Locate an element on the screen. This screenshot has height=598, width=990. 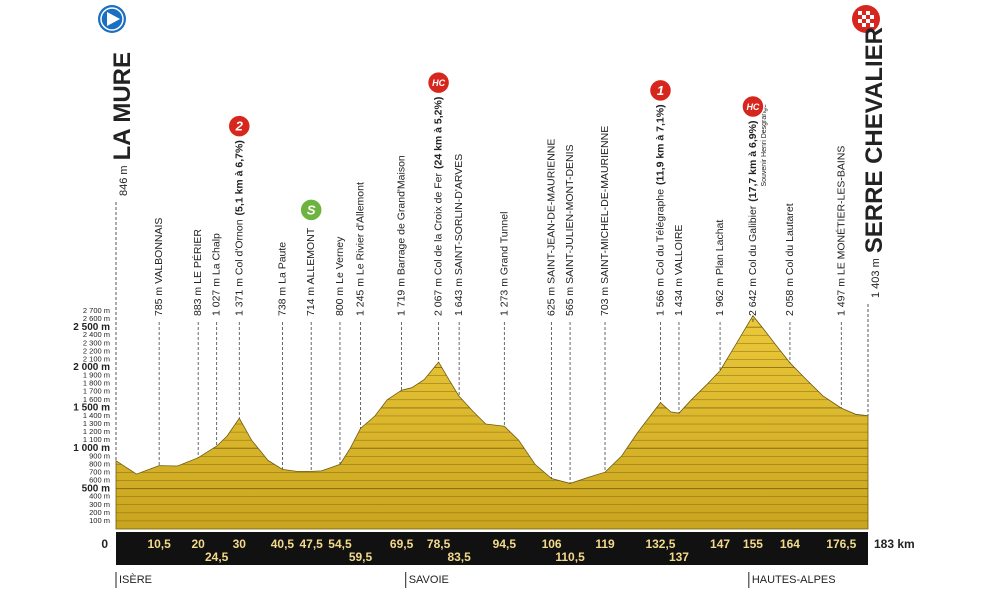
waypoint-label: 2 642 m Col du Galibier (17,7 km à 6,9%) is located at coordinates (753, 218).